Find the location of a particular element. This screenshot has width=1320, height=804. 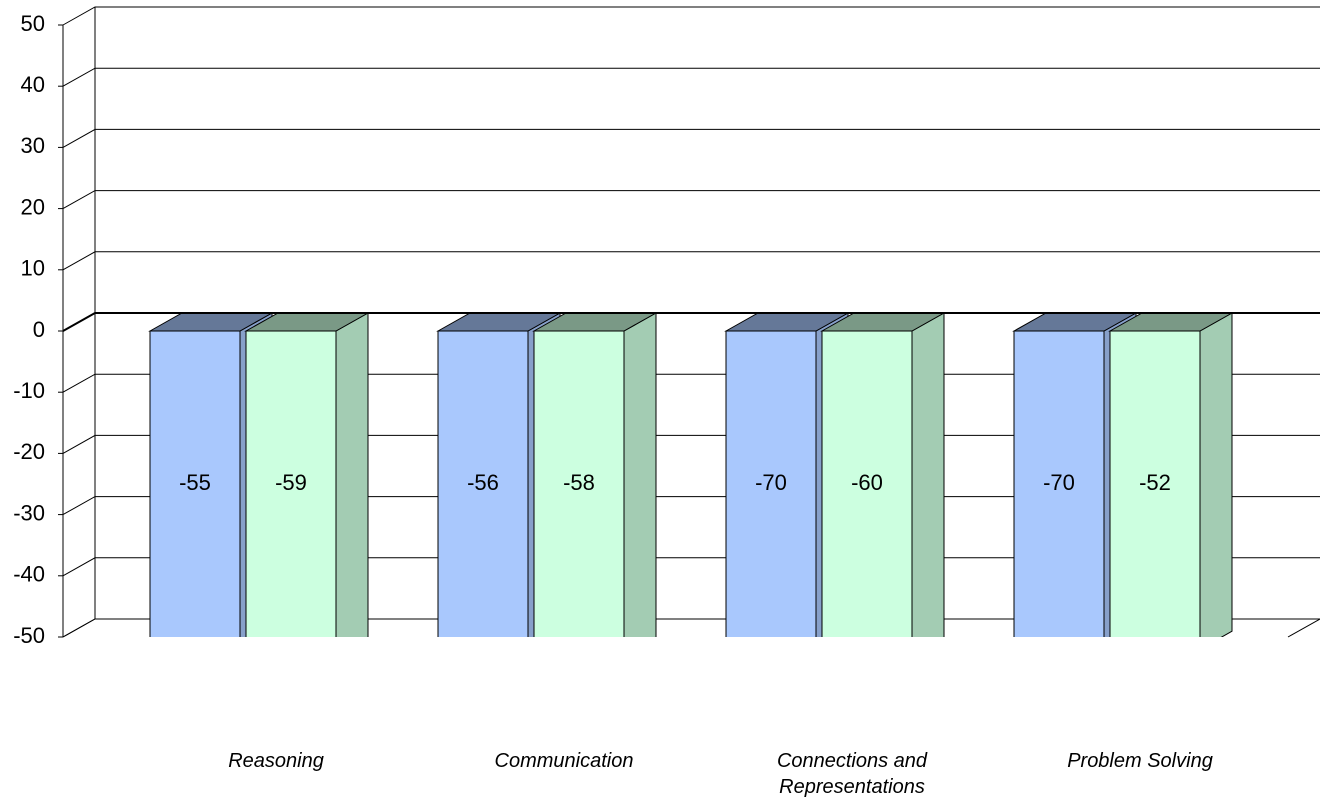

y-tick-label: 30 is located at coordinates (33, 145).